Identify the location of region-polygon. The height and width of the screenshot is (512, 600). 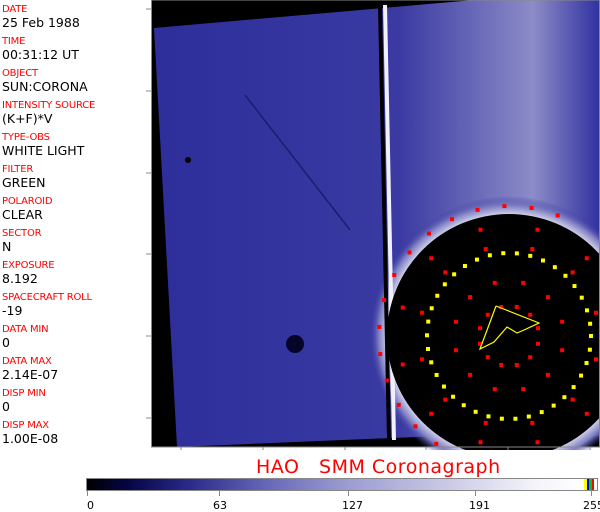
(509, 328).